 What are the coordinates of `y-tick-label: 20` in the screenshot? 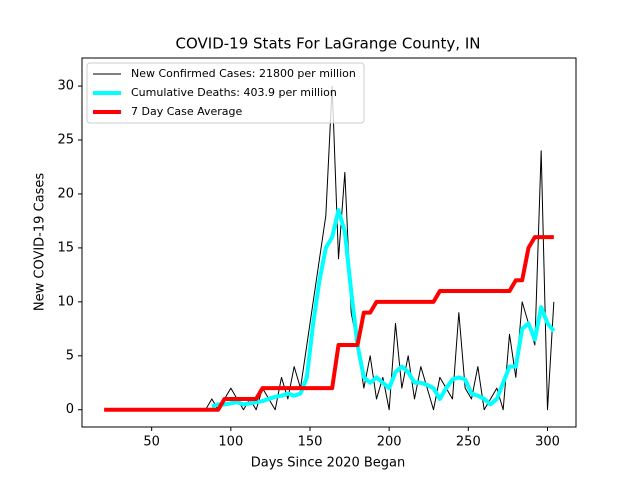 It's located at (65, 193).